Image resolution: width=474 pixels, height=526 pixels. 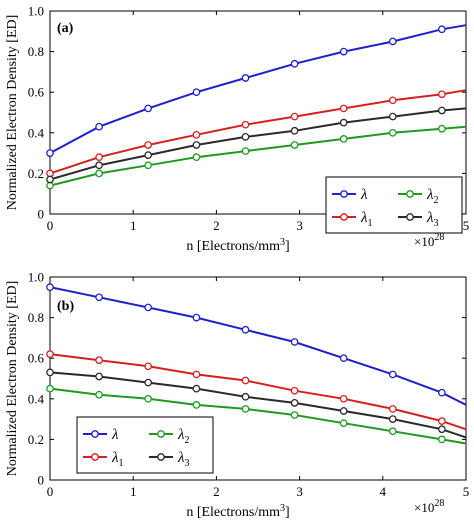 I want to click on y-tick-label: 0.8, so click(x=36, y=51).